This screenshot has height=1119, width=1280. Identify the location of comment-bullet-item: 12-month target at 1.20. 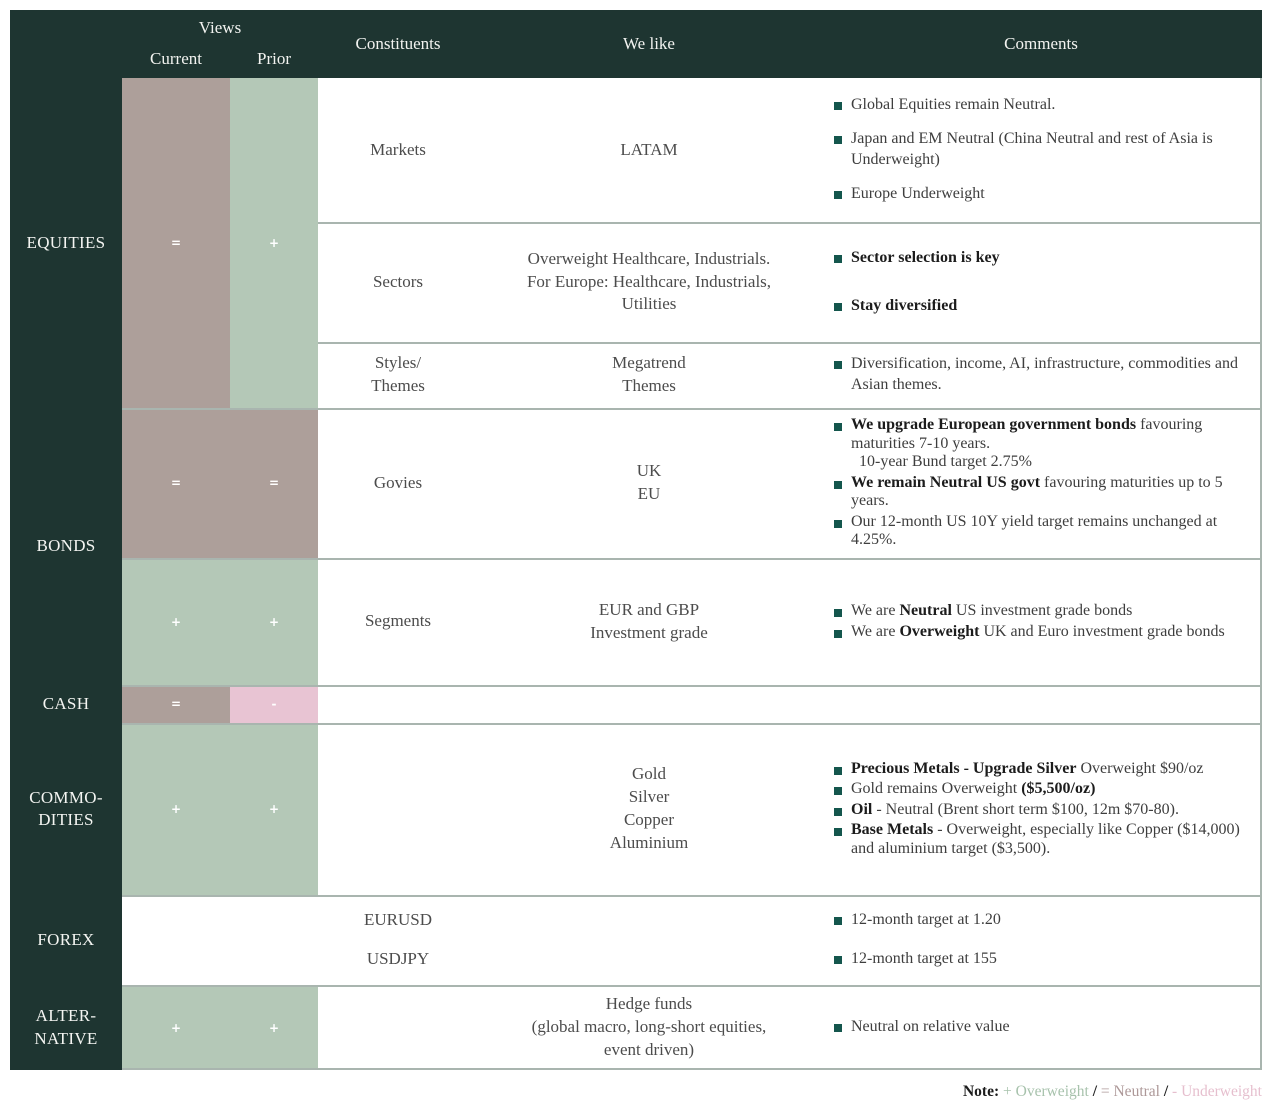
(1045, 920).